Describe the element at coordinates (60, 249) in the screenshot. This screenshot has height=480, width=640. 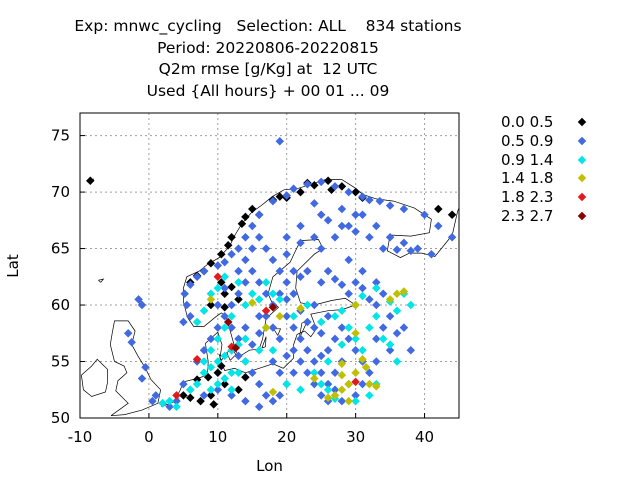
I see `y-tick-label: 65` at that location.